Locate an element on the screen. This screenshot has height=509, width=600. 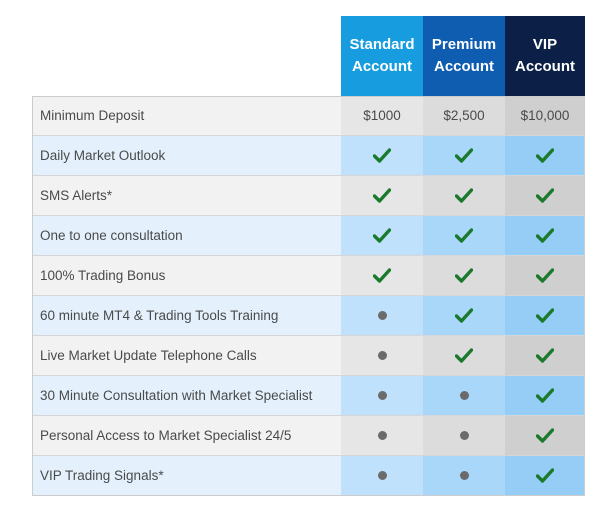
table-row: One to one consultation is located at coordinates (308, 236).